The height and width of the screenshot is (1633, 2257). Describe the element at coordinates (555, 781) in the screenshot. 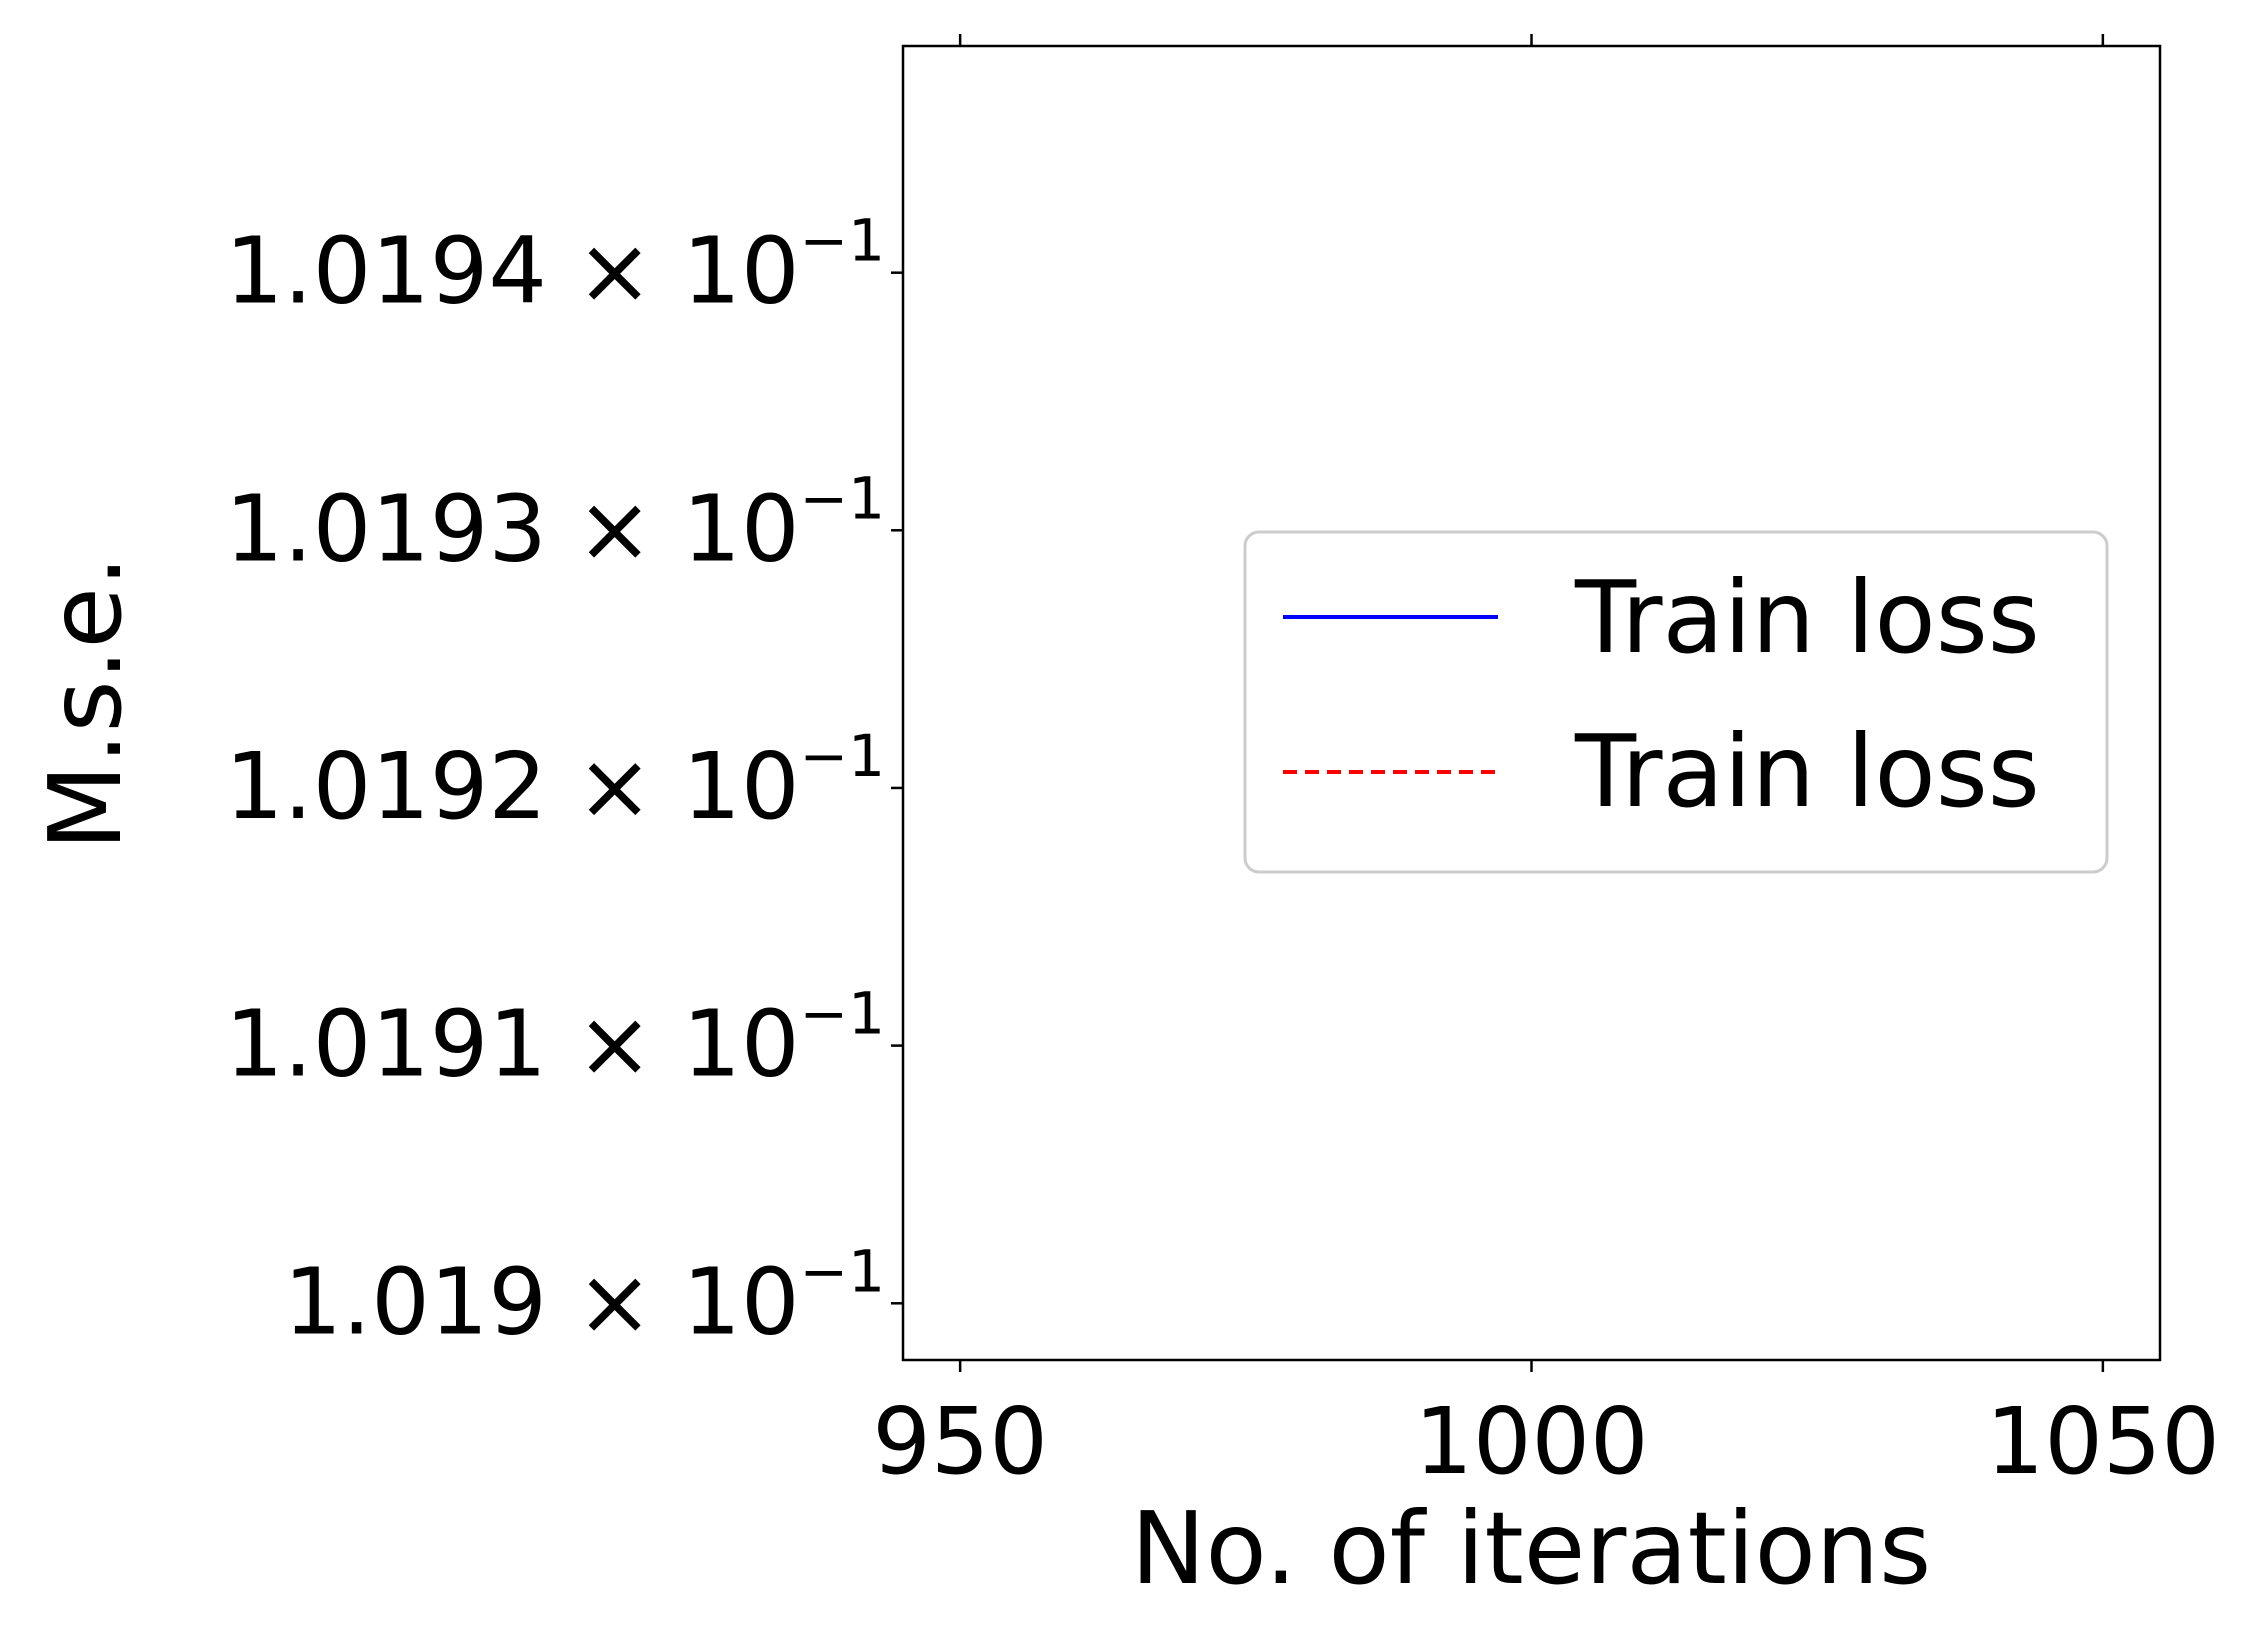

I see `y-tick-label: 1.0192 × 10⁻¹` at that location.